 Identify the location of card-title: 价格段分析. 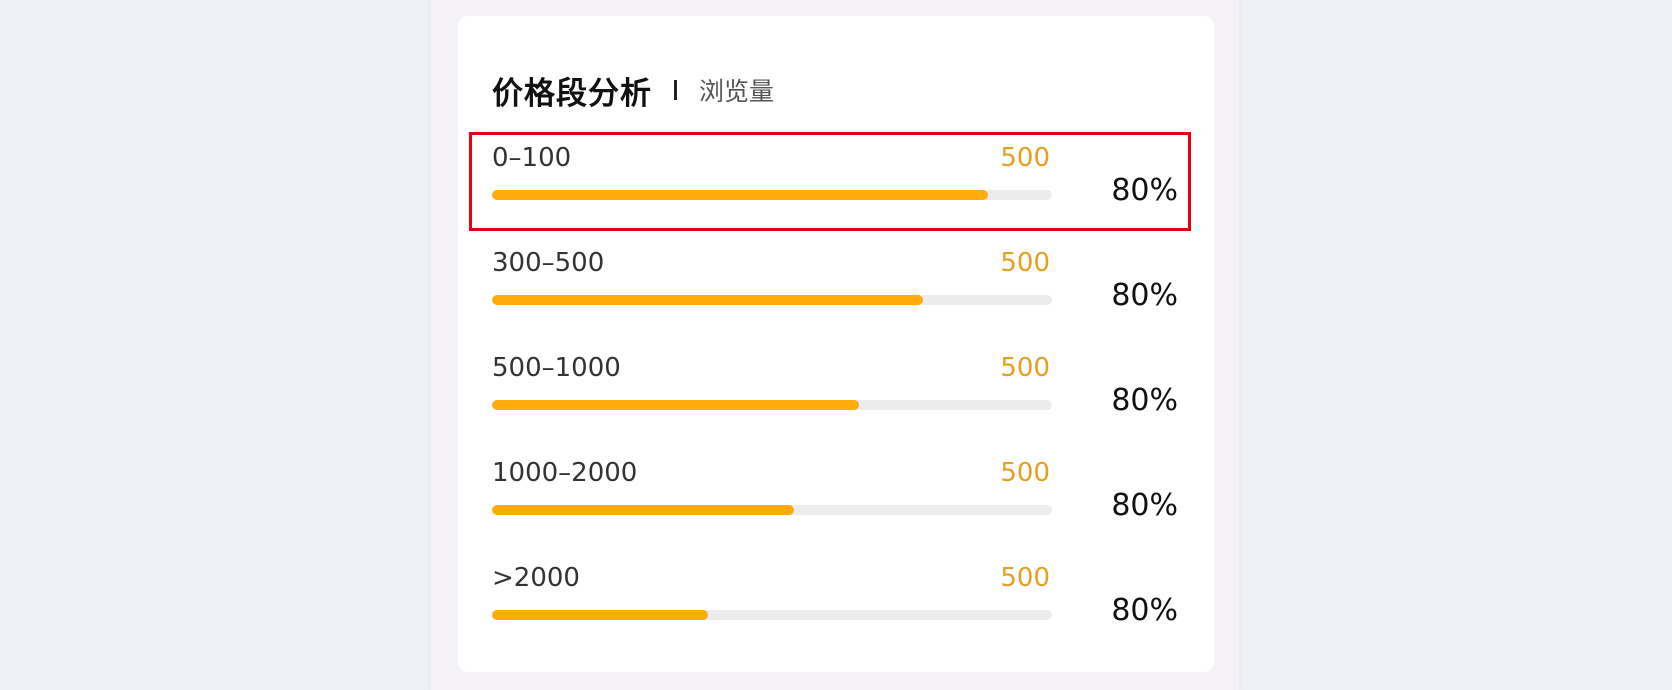
(572, 93).